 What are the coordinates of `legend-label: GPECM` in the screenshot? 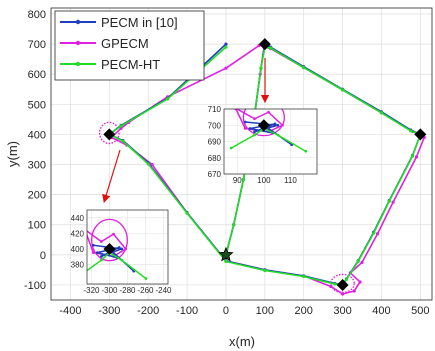 It's located at (125, 43).